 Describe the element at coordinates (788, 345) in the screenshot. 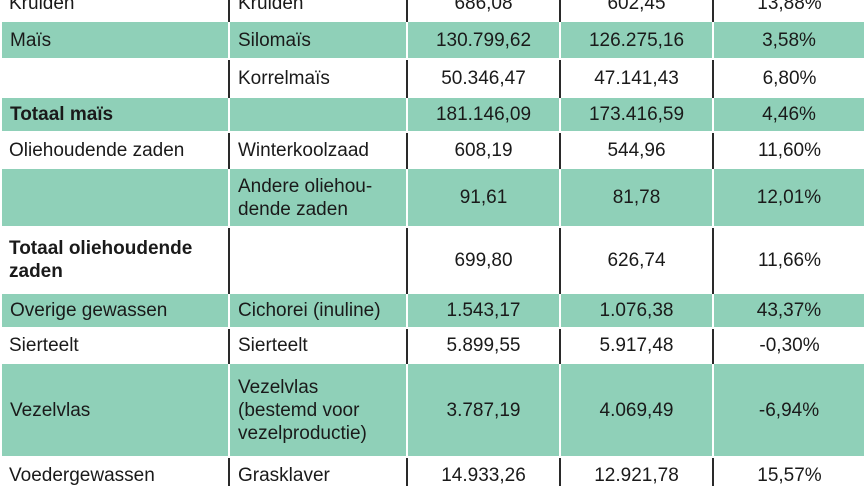

I see `change-pct-cell: -0,30%` at that location.